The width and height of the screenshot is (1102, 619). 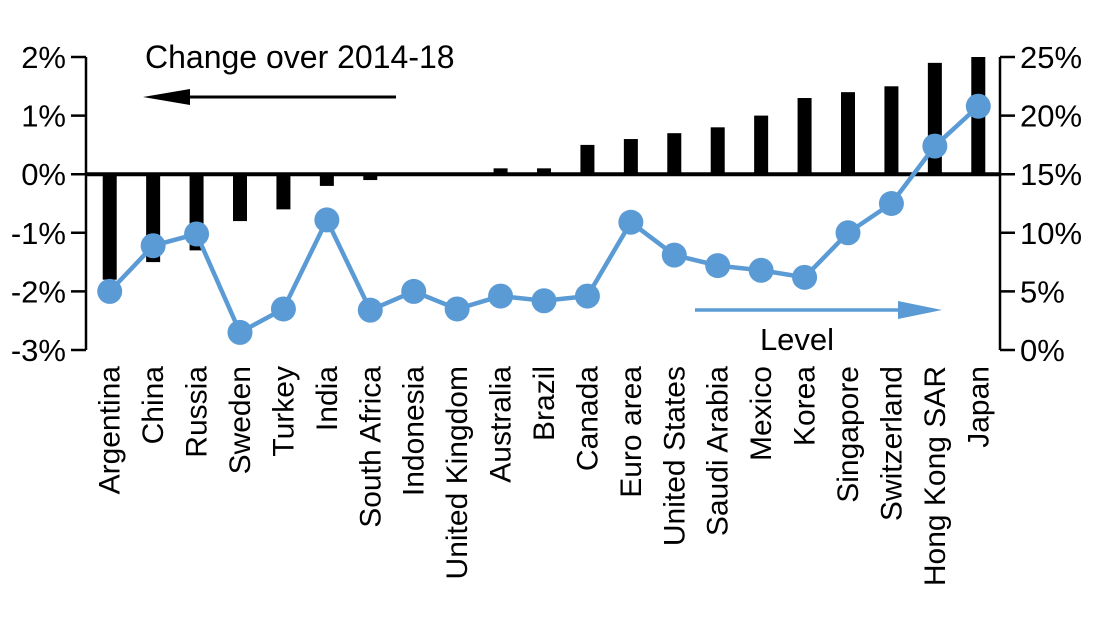 What do you see at coordinates (544, 171) in the screenshot?
I see `bar-brazil` at bounding box center [544, 171].